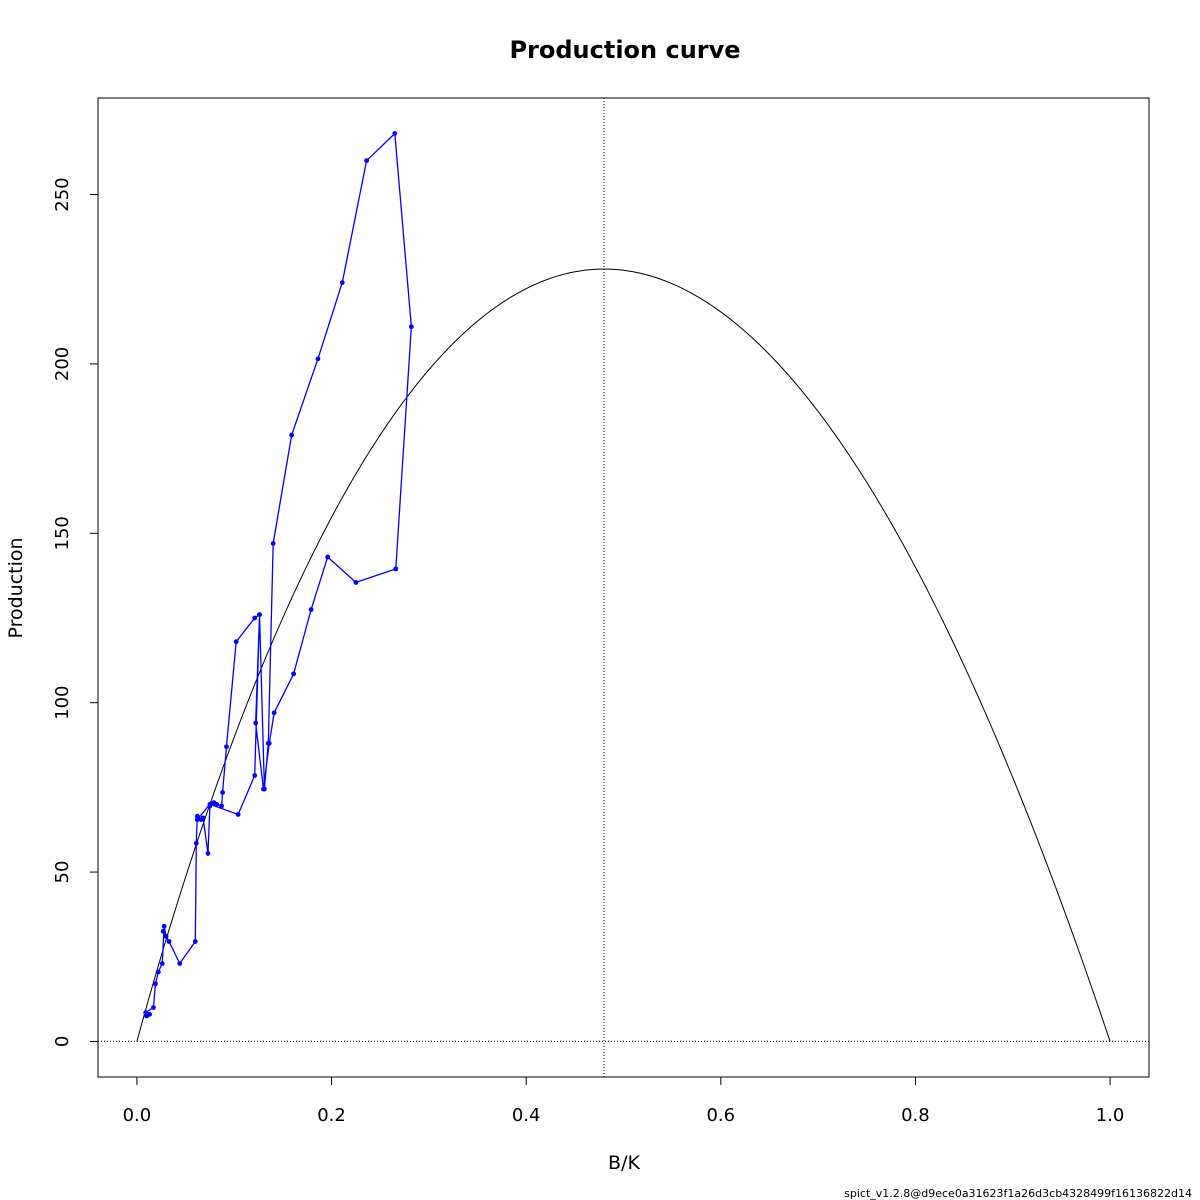 The image size is (1200, 1200). Describe the element at coordinates (526, 1115) in the screenshot. I see `x-tick-label: 0.4` at that location.